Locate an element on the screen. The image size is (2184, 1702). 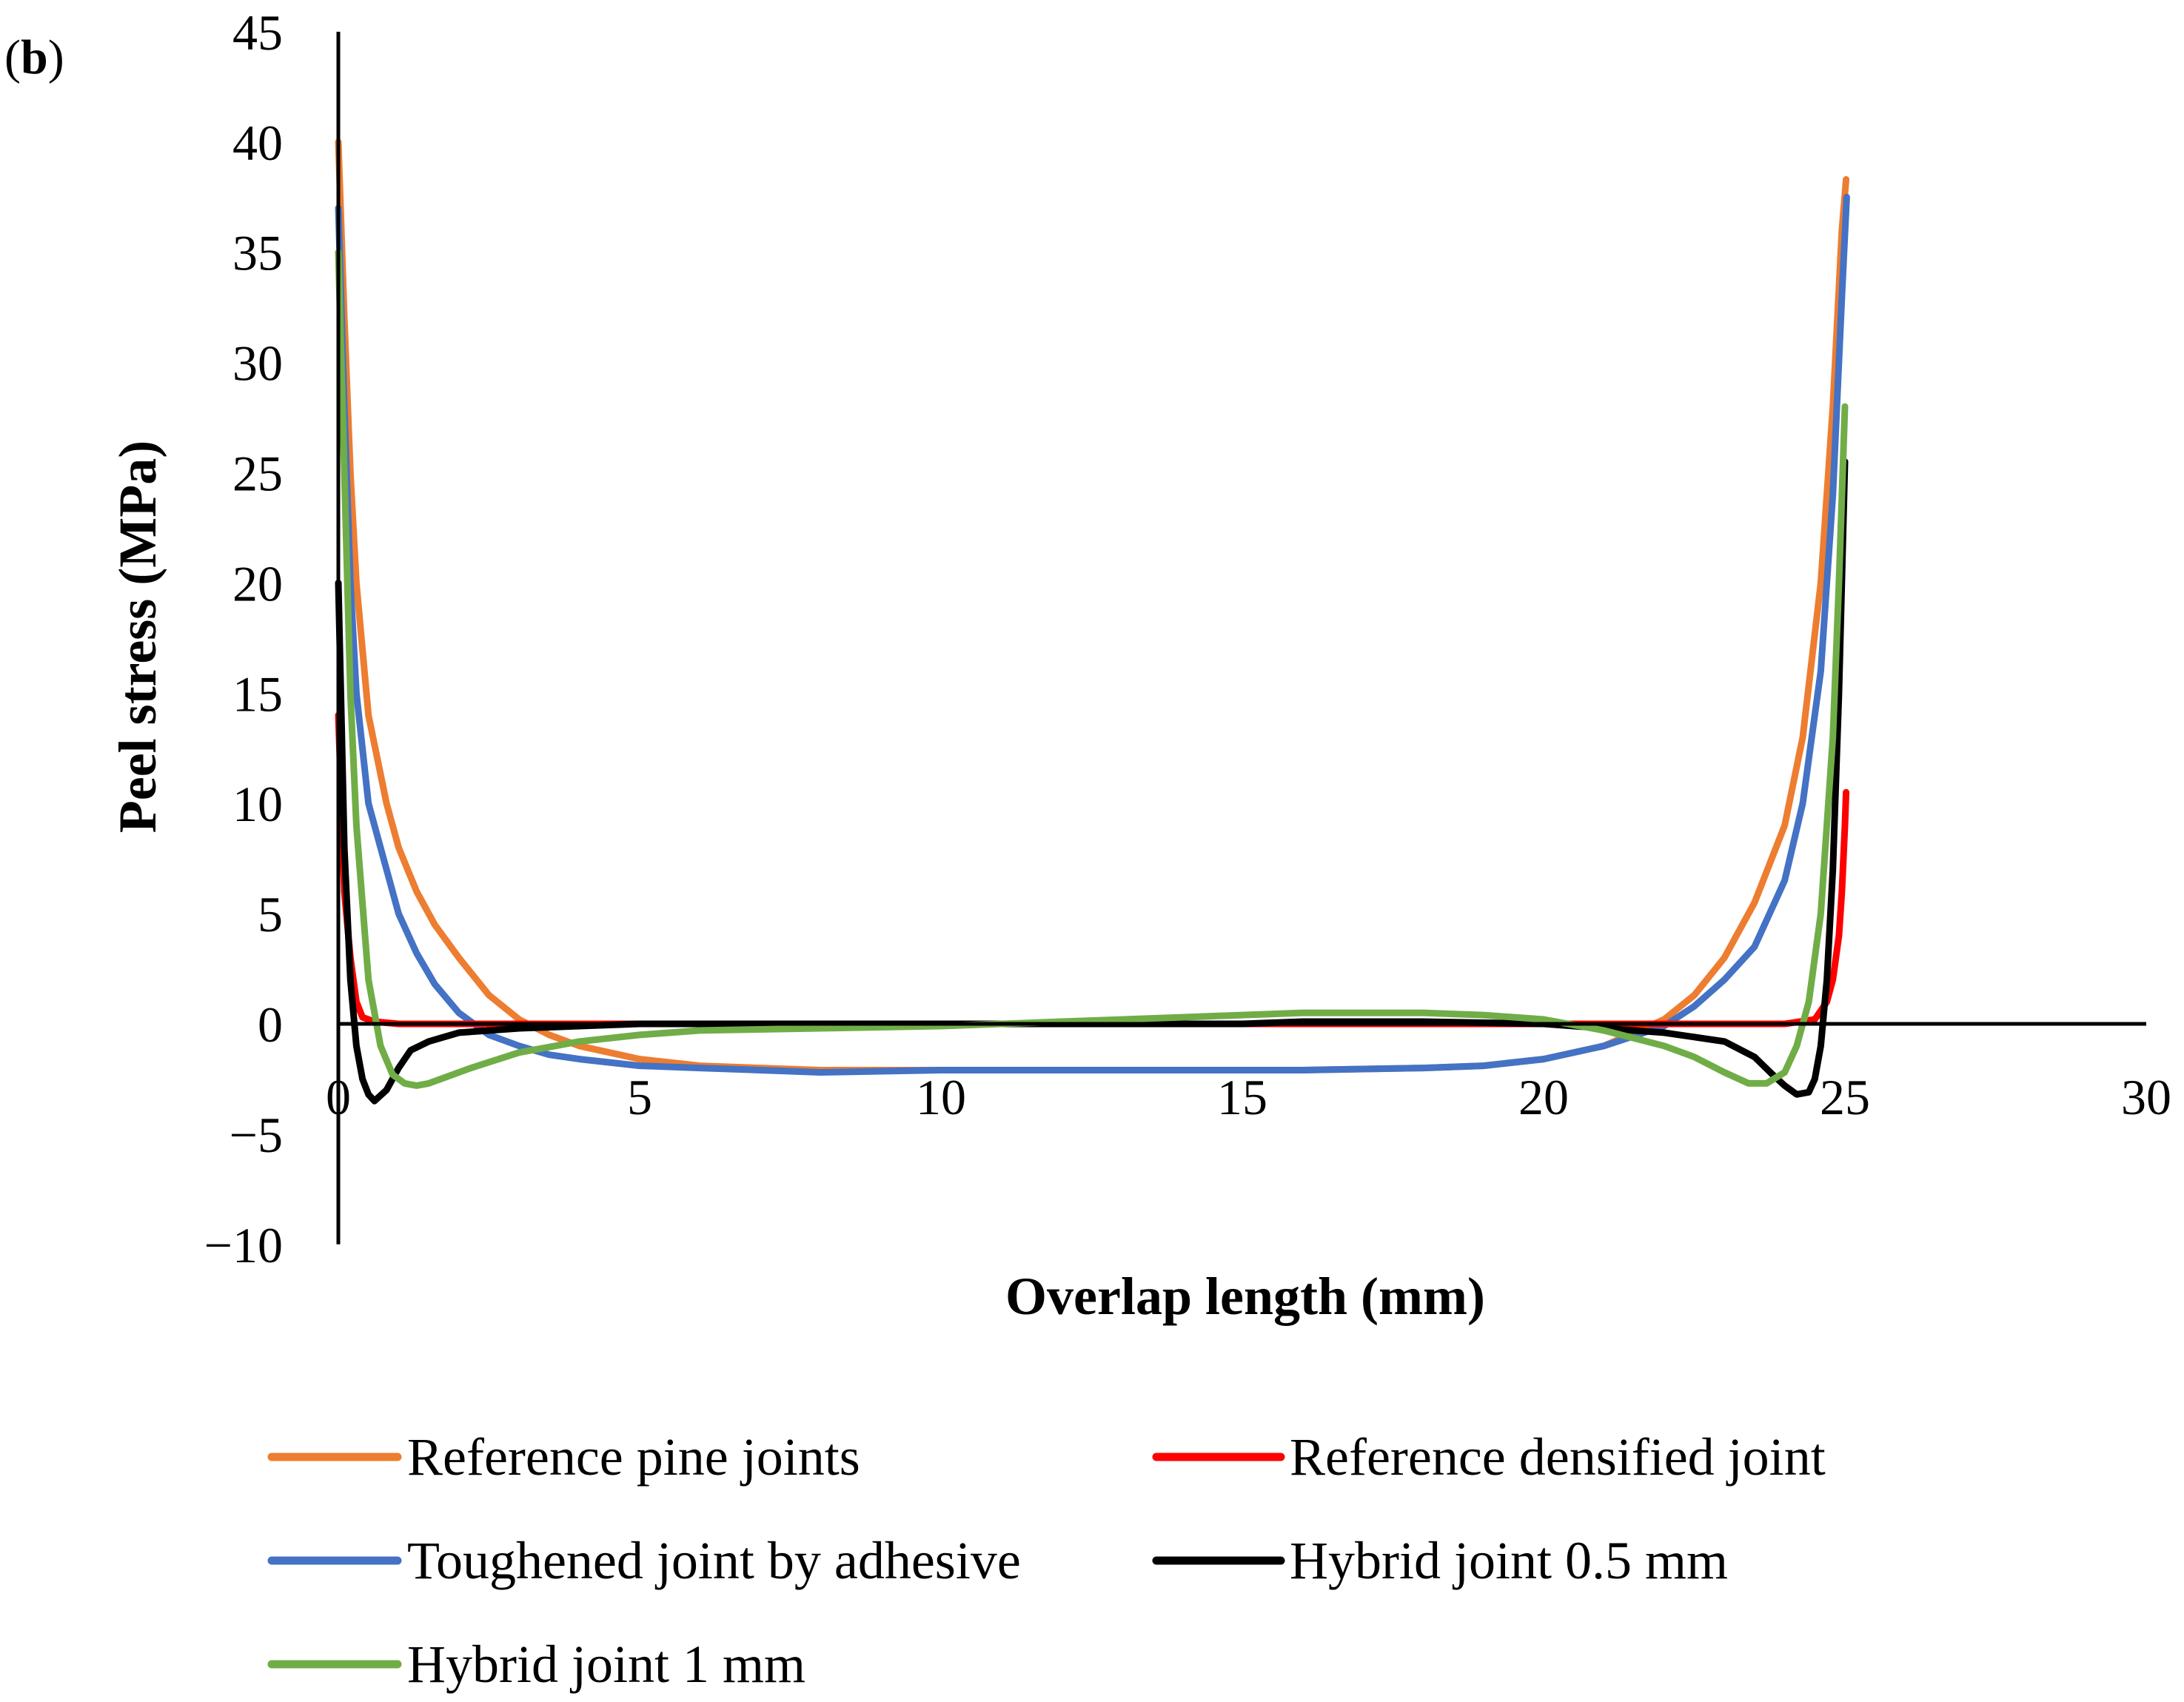
y-tick-label: 10 is located at coordinates (257, 804).